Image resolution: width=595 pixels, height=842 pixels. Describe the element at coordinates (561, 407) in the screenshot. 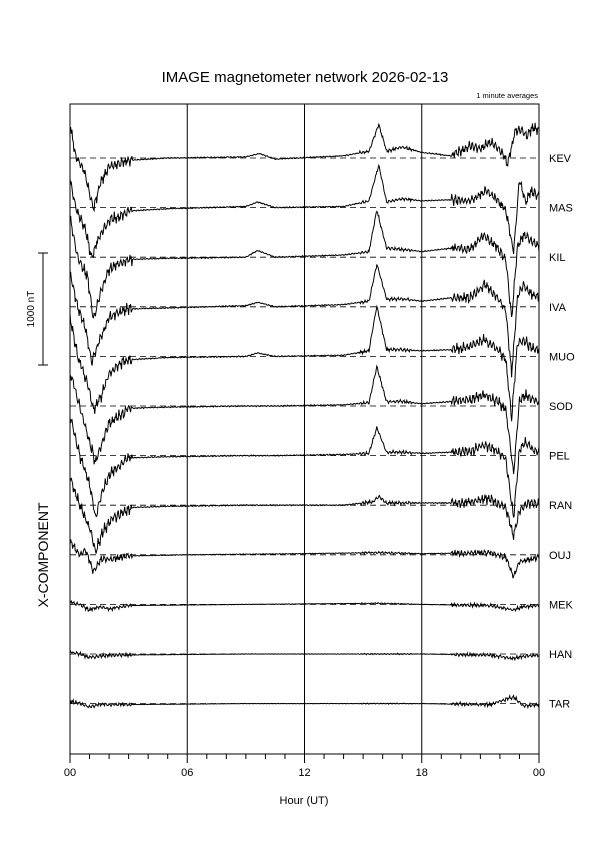

I see `station-label-sod: SOD` at that location.